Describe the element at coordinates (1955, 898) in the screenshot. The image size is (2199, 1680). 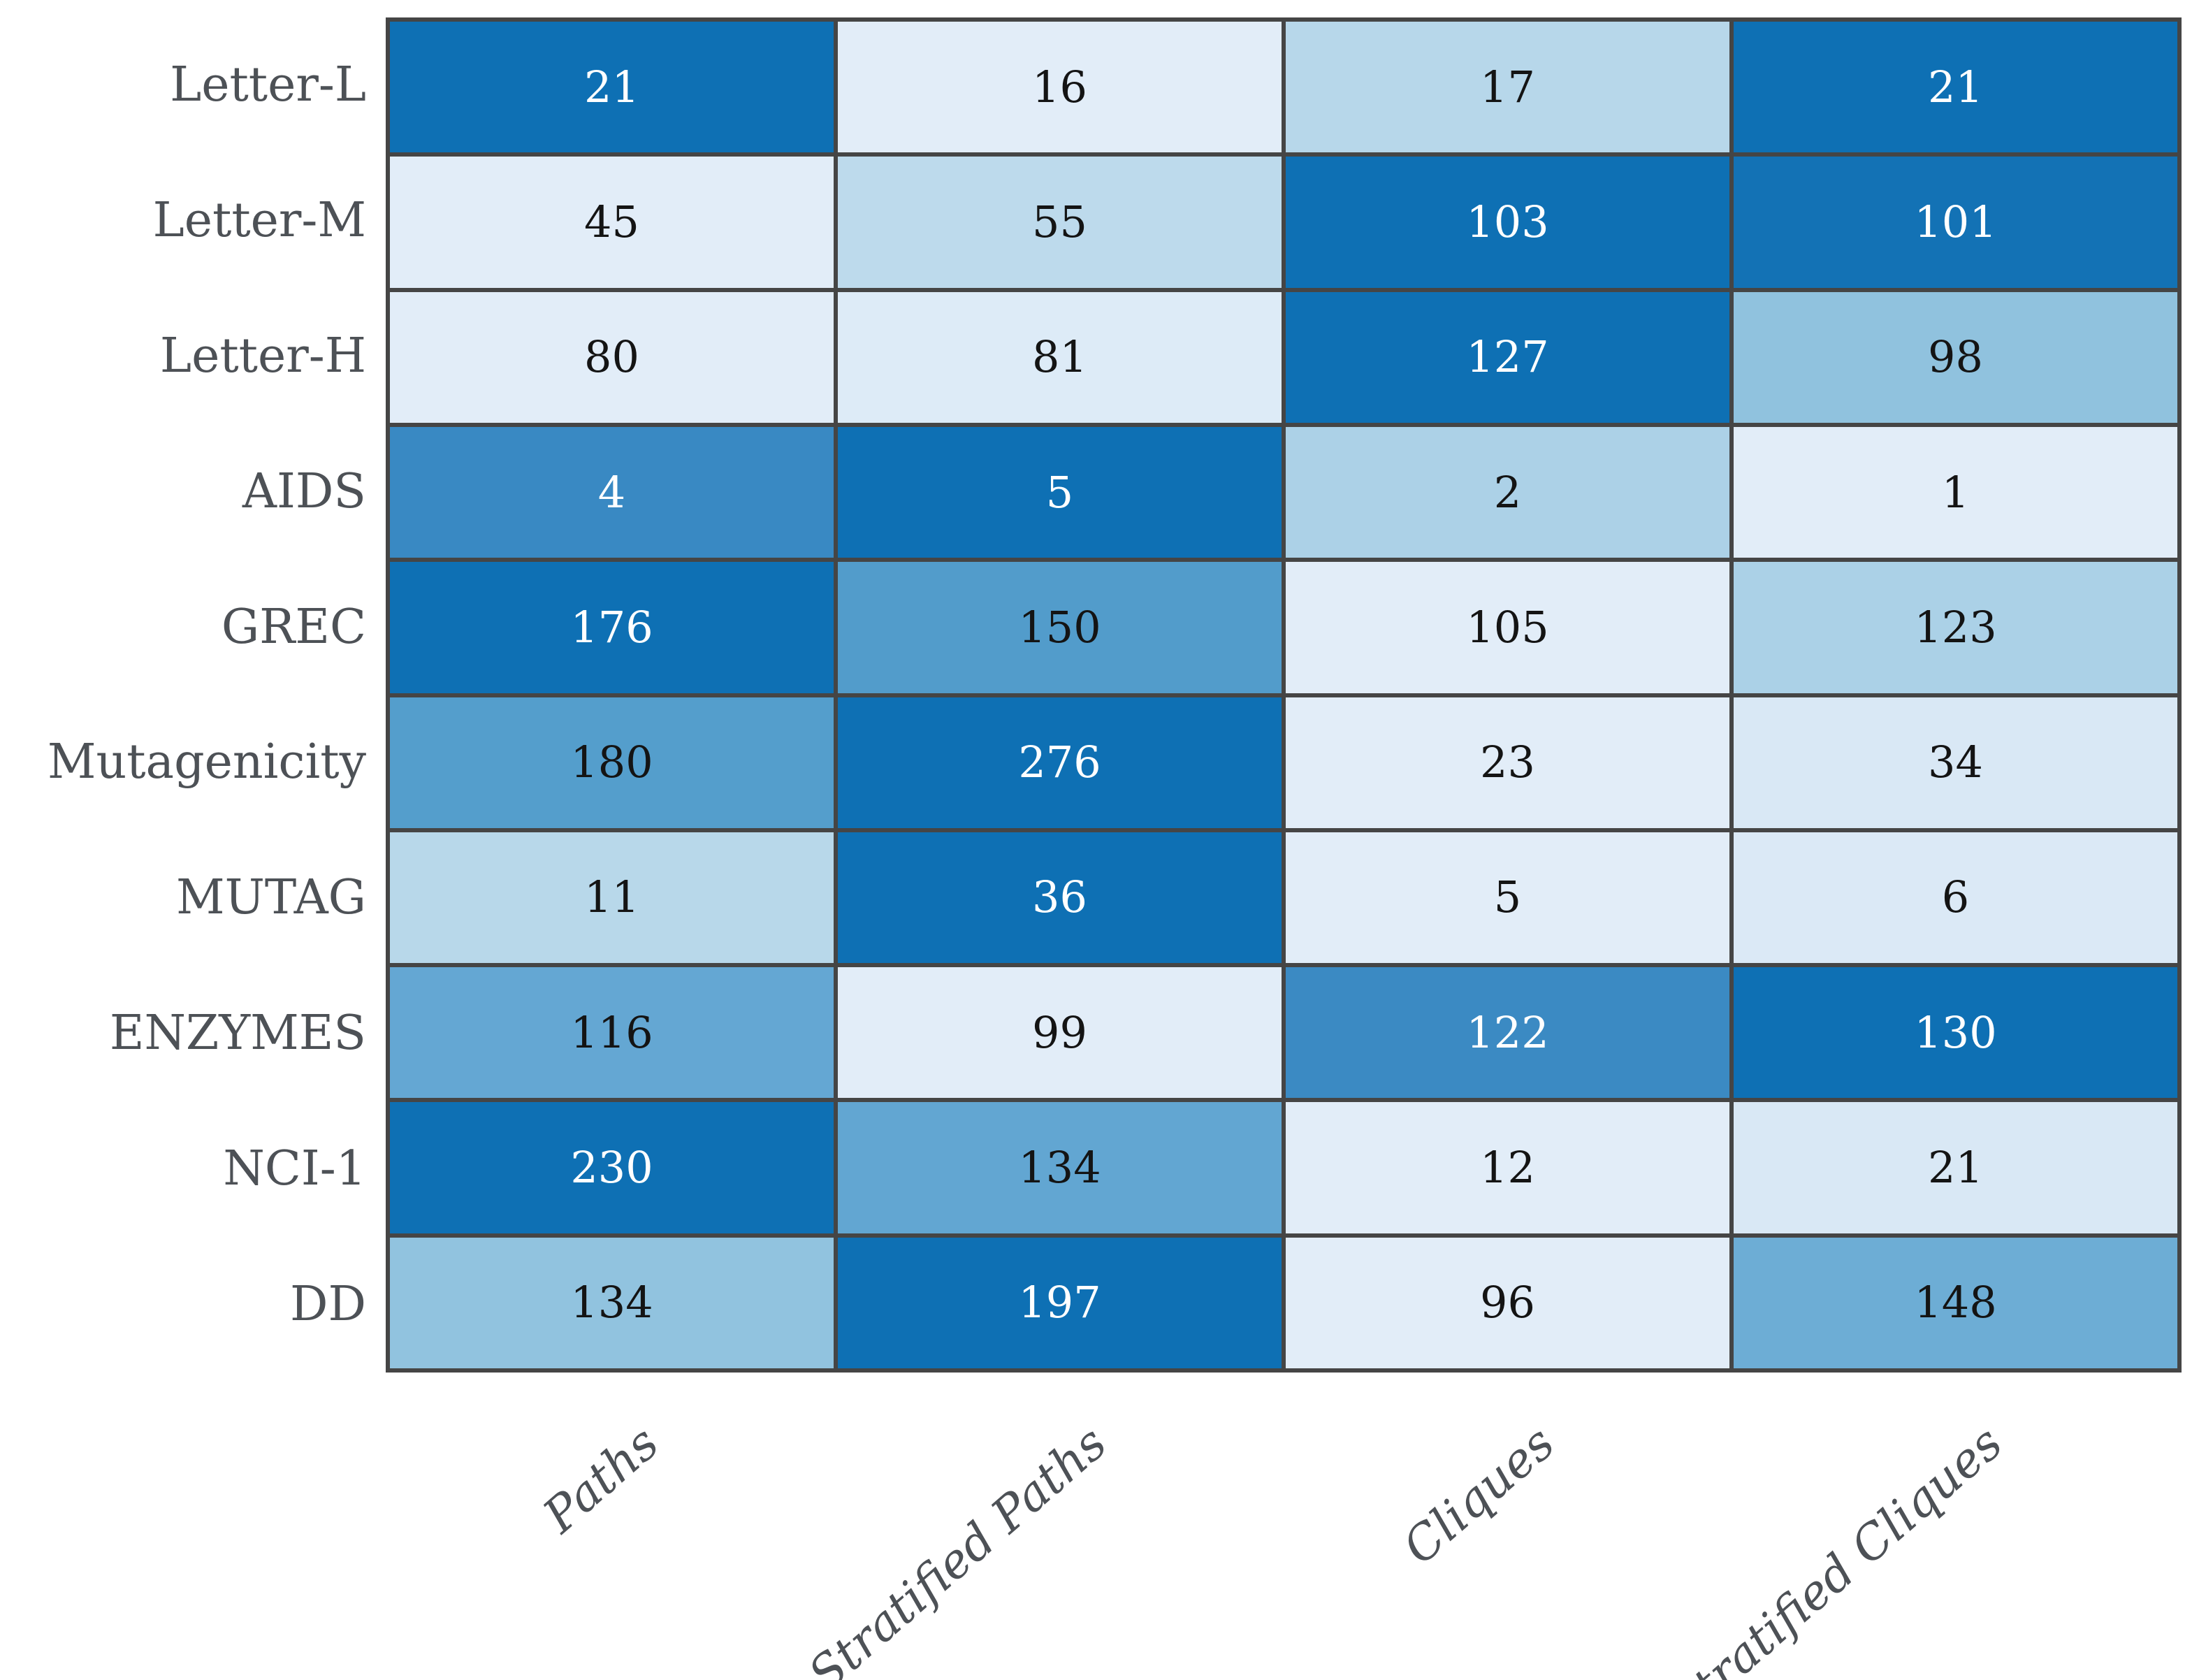
I see `heatmap-cell: 6` at that location.